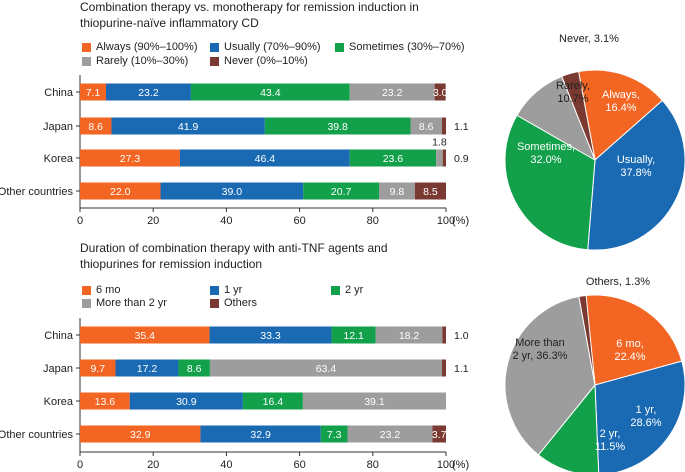 This screenshot has width=685, height=472. I want to click on category-label: China, so click(59, 336).